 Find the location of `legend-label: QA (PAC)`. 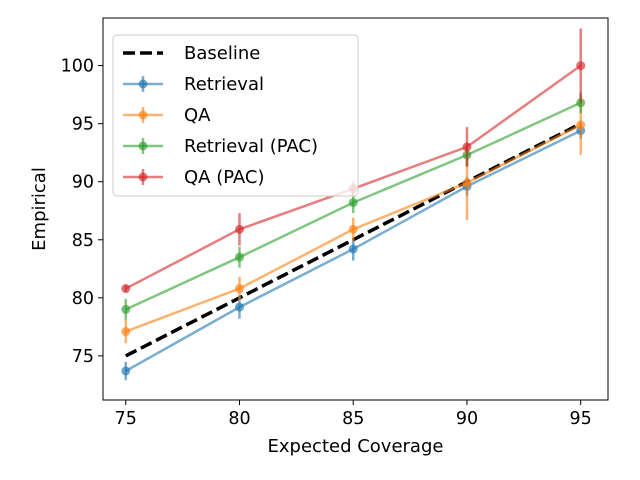

legend-label: QA (PAC) is located at coordinates (224, 177).